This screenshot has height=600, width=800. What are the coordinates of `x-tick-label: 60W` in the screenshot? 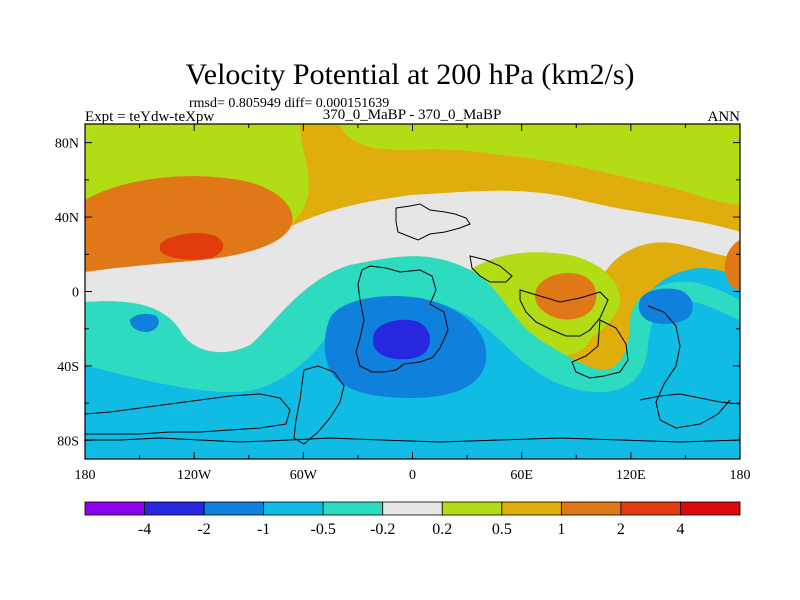 It's located at (304, 475).